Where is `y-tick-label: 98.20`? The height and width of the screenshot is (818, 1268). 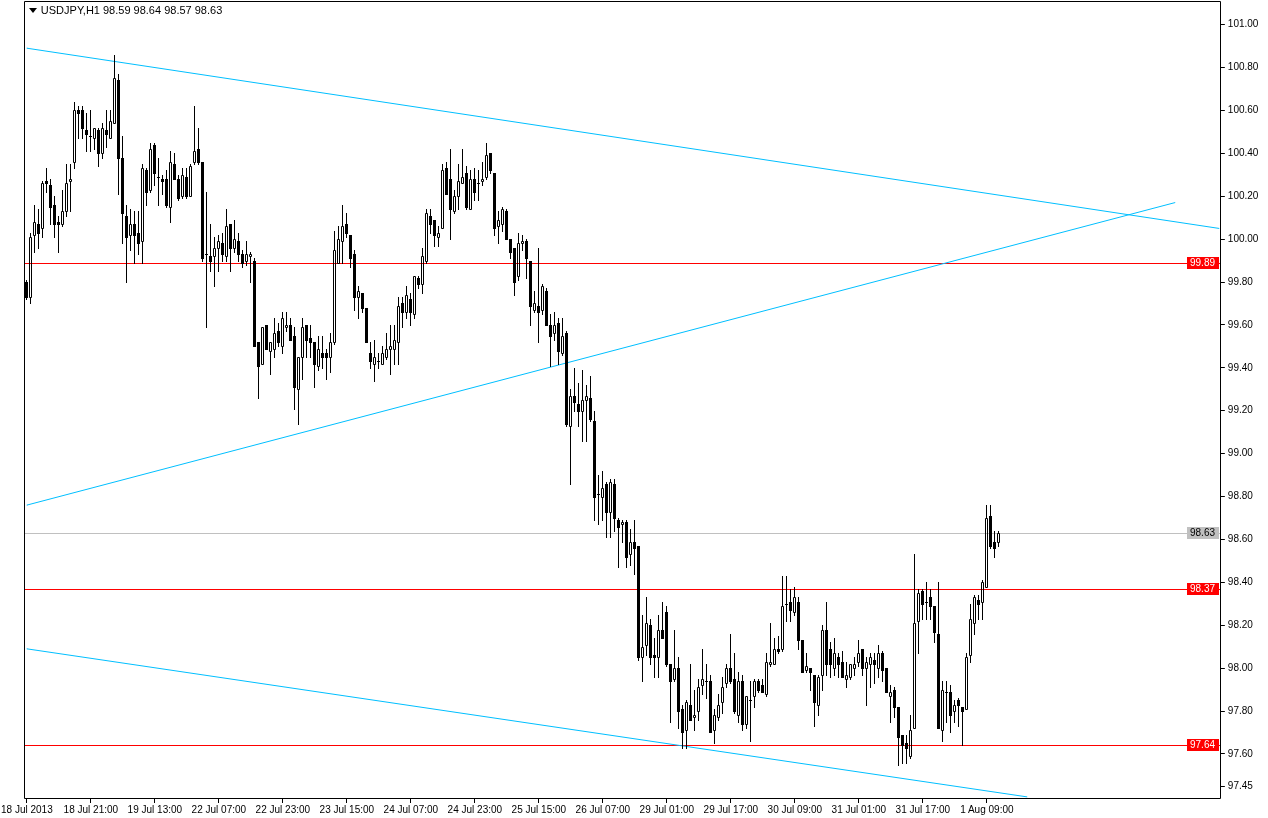
y-tick-label: 98.20 is located at coordinates (1240, 624).